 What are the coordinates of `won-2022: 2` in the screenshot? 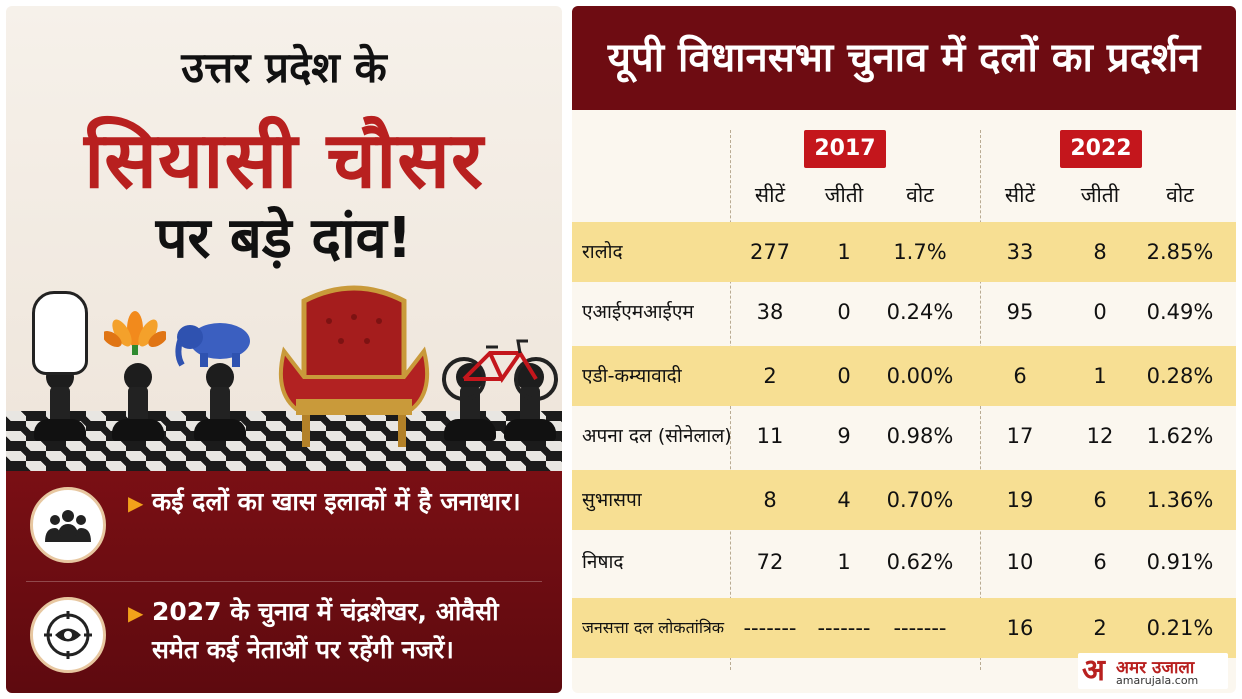 It's located at (1100, 628).